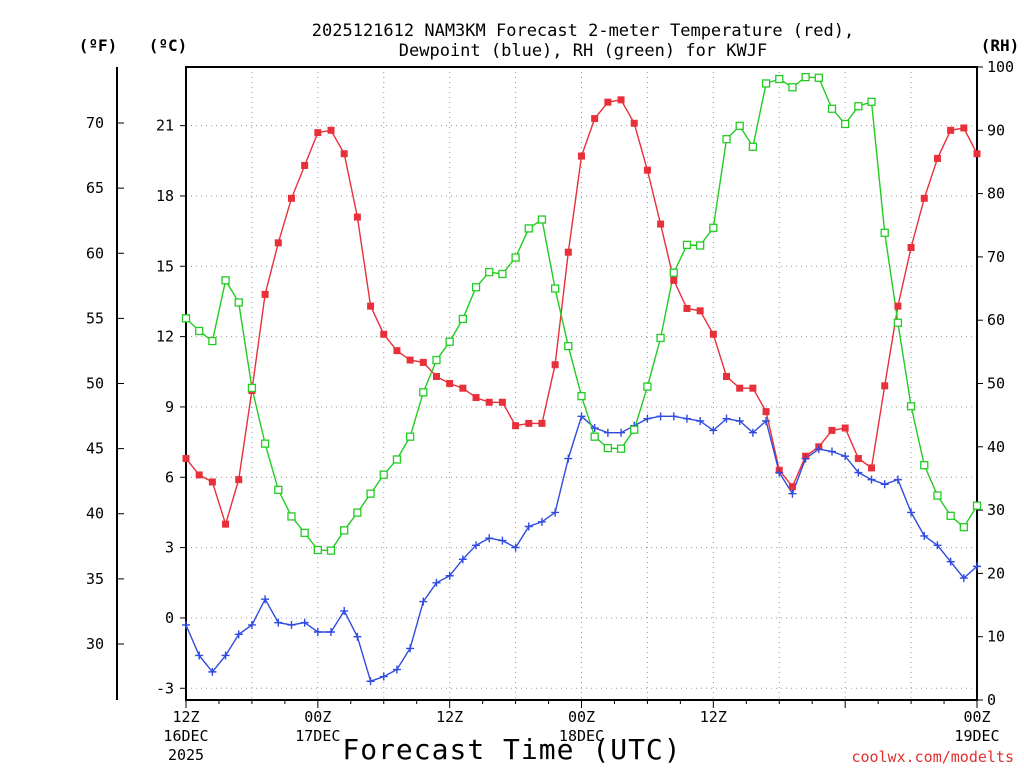 The image size is (1024, 768). What do you see at coordinates (169, 477) in the screenshot?
I see `celsius-tick-label: 6` at bounding box center [169, 477].